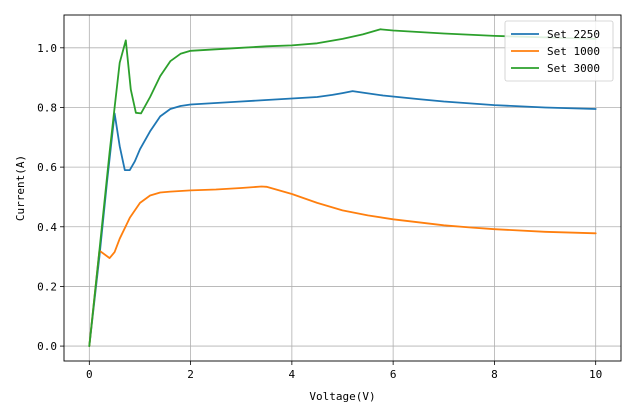 The image size is (640, 409). Describe the element at coordinates (89, 374) in the screenshot. I see `x-tick-label: 0` at that location.